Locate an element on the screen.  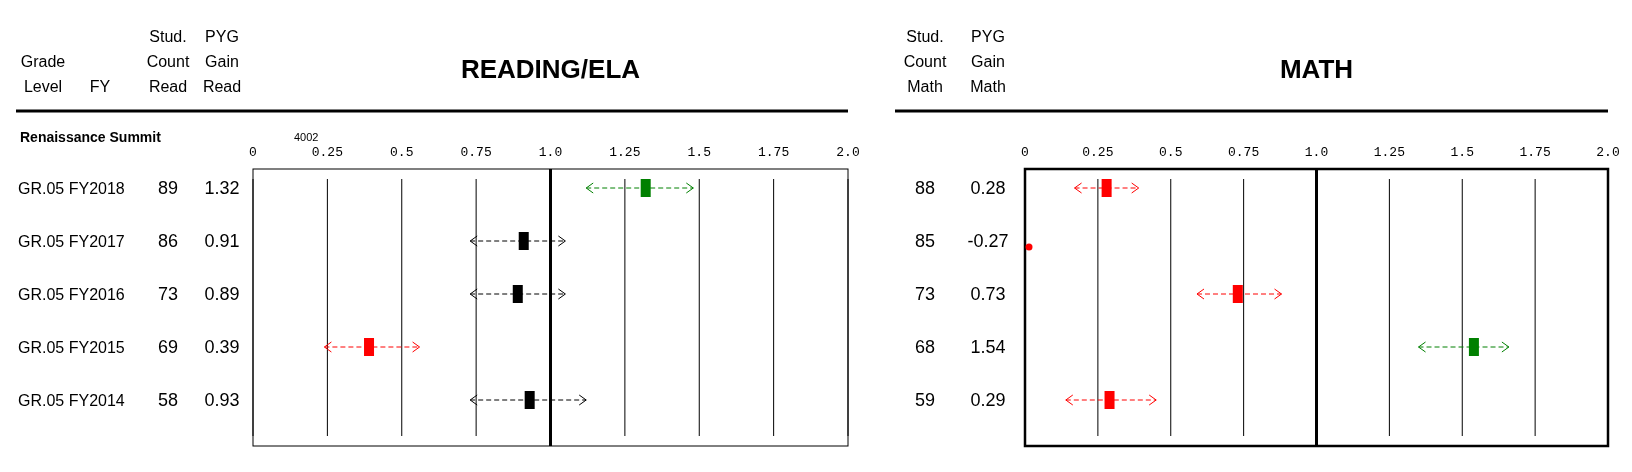
text: PYG Gain Read is located at coordinates (222, 61).